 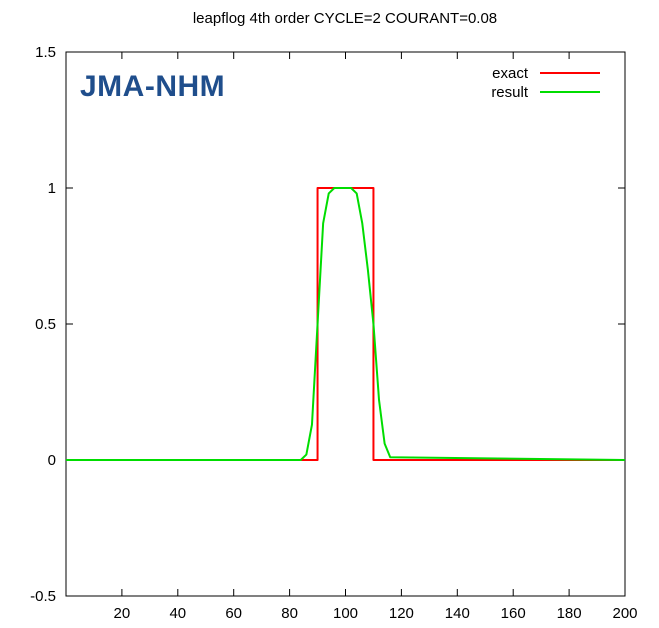 What do you see at coordinates (545, 83) in the screenshot?
I see `legend: exact result` at bounding box center [545, 83].